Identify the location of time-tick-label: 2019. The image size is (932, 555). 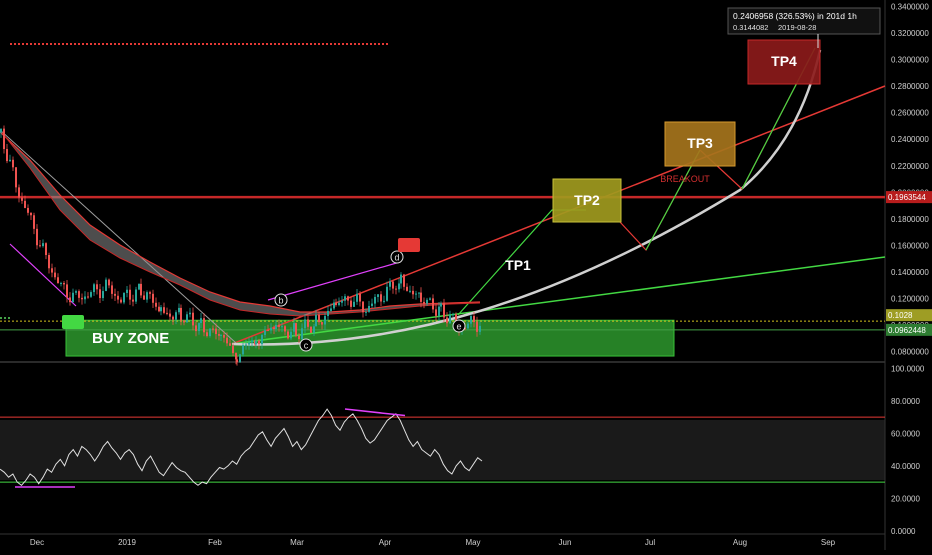
(127, 542).